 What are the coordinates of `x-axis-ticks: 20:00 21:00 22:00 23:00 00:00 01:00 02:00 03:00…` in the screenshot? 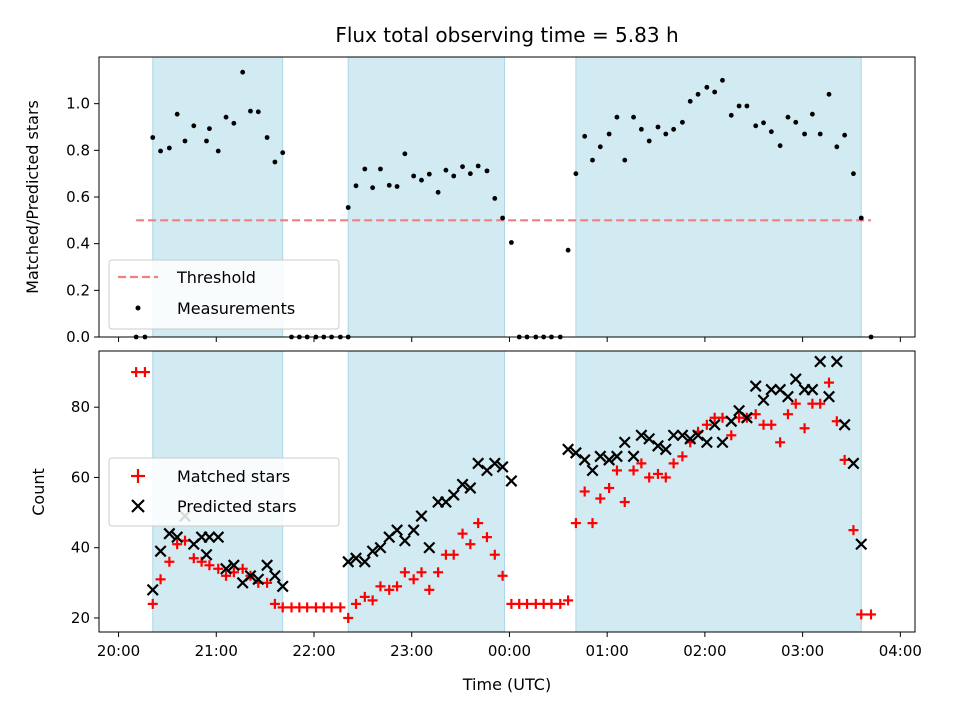 It's located at (509, 646).